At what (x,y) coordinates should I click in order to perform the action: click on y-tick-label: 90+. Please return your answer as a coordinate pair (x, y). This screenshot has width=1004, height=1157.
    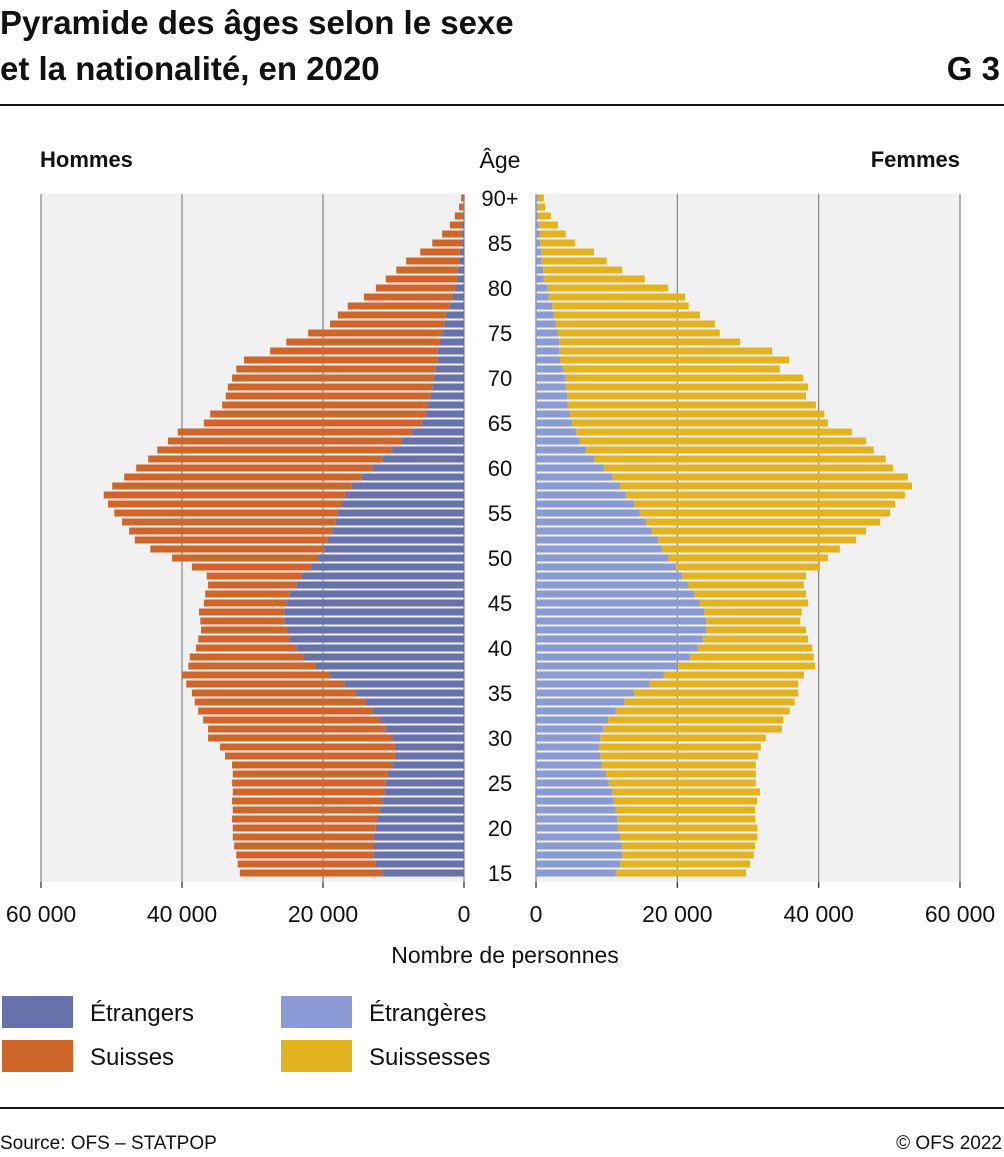
    Looking at the image, I should click on (499, 198).